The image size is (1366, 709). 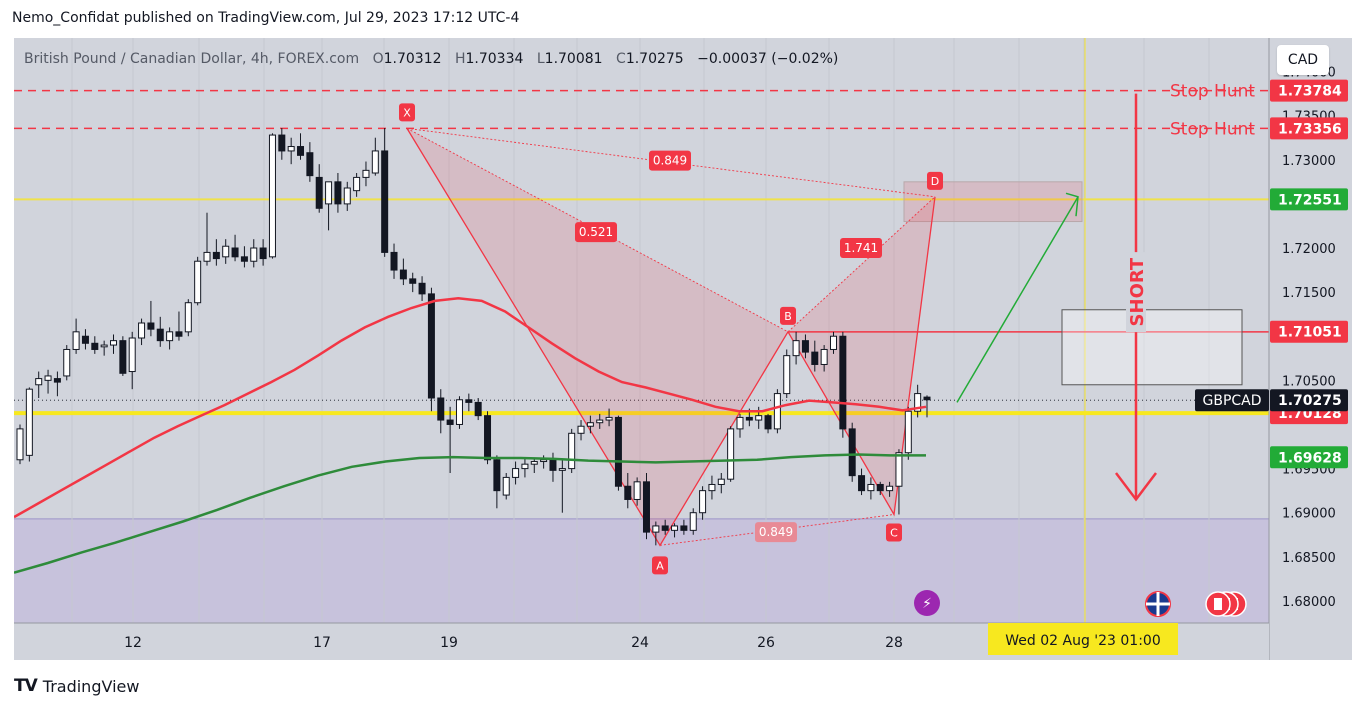 What do you see at coordinates (1218, 604) in the screenshot?
I see `canada-flag-band` at bounding box center [1218, 604].